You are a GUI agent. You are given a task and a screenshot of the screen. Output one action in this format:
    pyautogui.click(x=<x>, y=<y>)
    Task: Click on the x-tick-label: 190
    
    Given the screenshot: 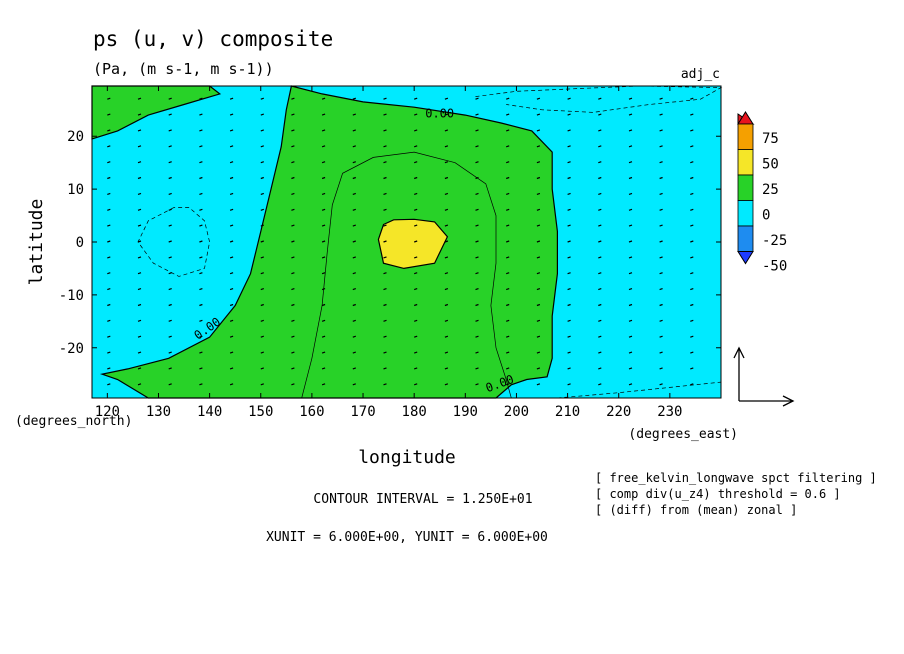 What is the action you would take?
    pyautogui.click(x=465, y=412)
    